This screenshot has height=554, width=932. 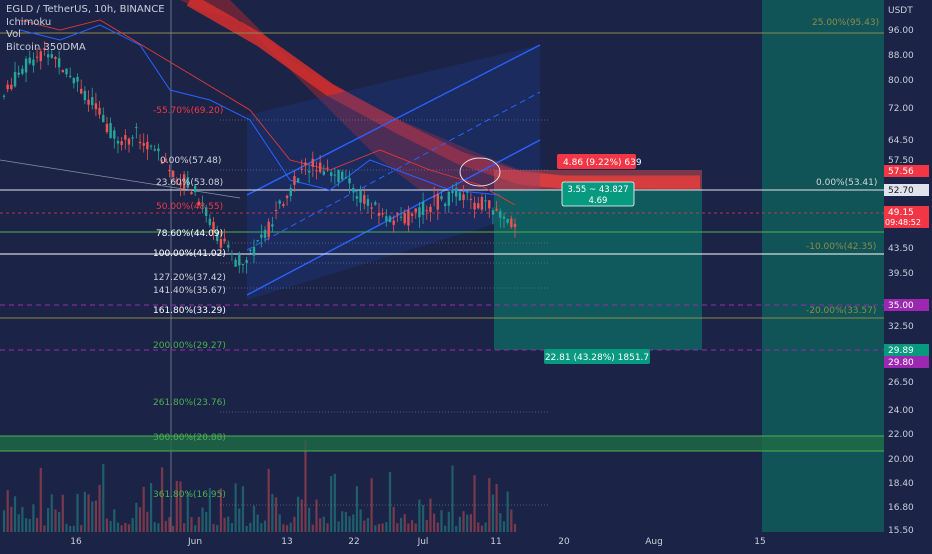 I want to click on channel-mid, so click(x=393, y=171).